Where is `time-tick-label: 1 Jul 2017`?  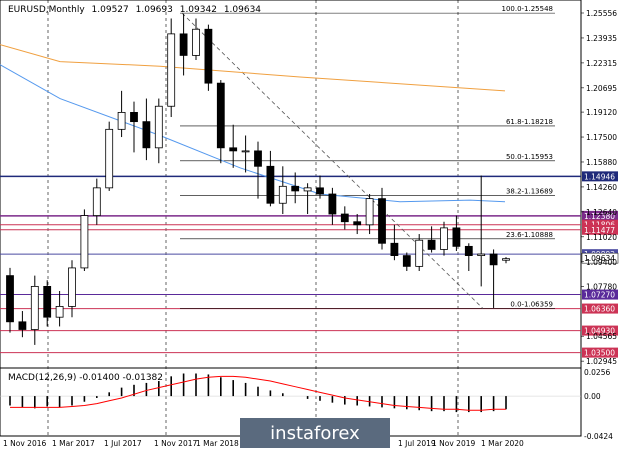
time-tick-label: 1 Jul 2017 is located at coordinates (123, 443).